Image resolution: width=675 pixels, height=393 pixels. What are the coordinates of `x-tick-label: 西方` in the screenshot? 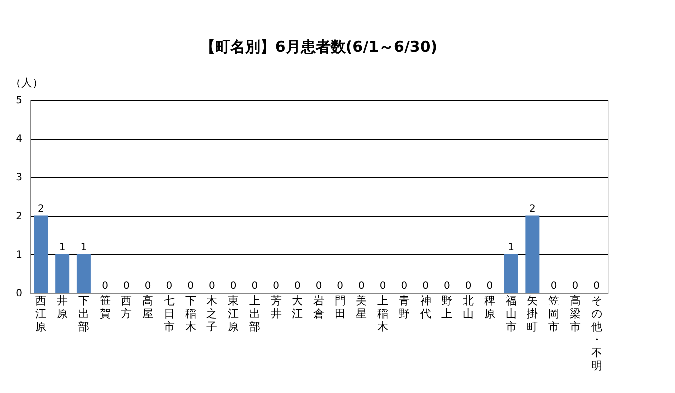 It's located at (126, 307).